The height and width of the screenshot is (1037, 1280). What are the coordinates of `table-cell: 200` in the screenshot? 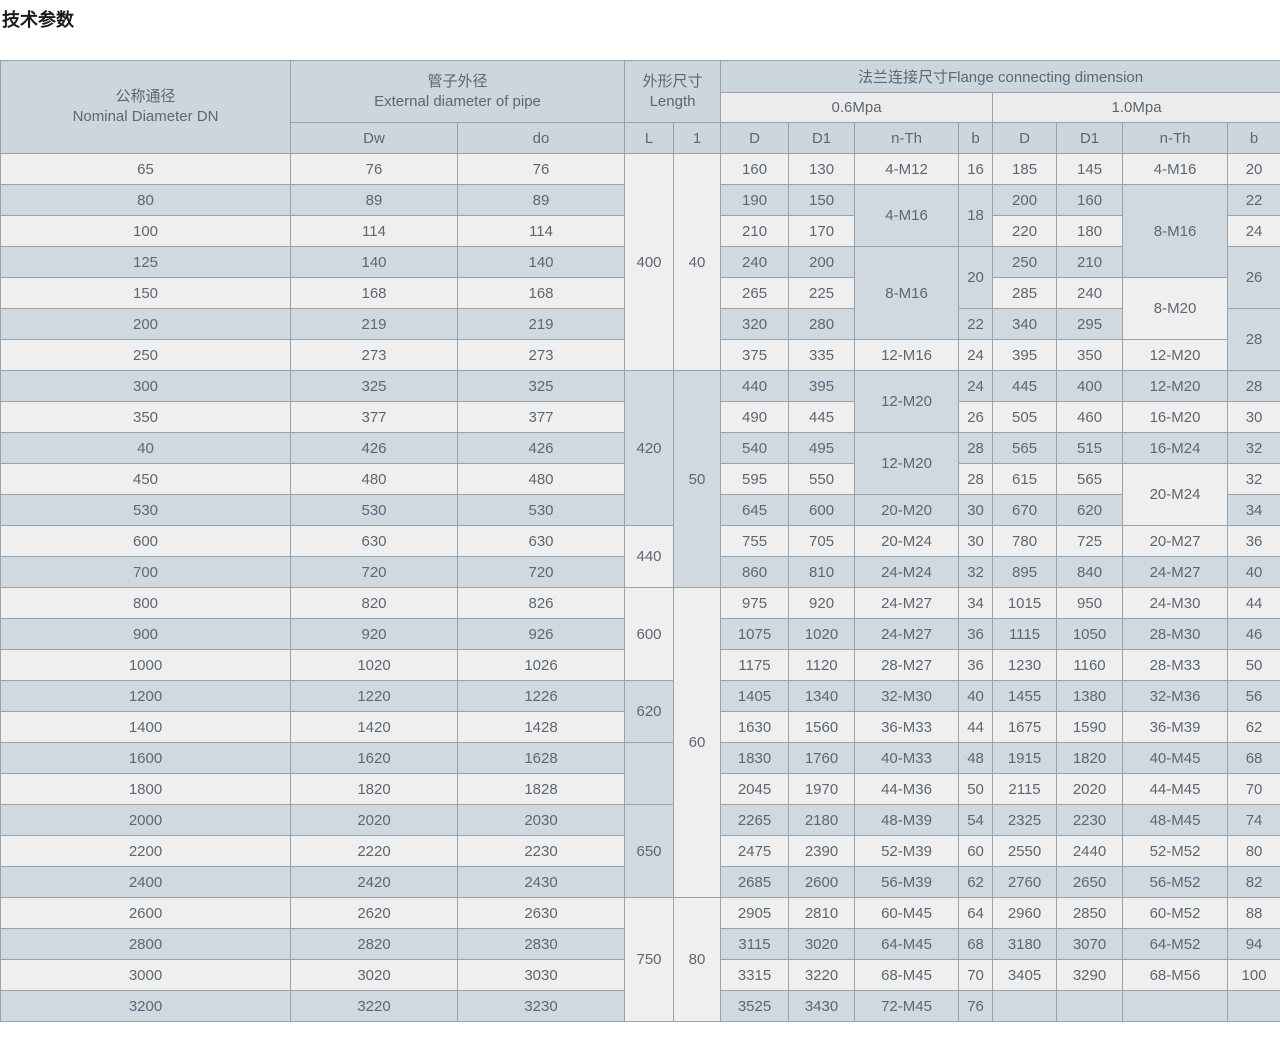 It's located at (145, 324).